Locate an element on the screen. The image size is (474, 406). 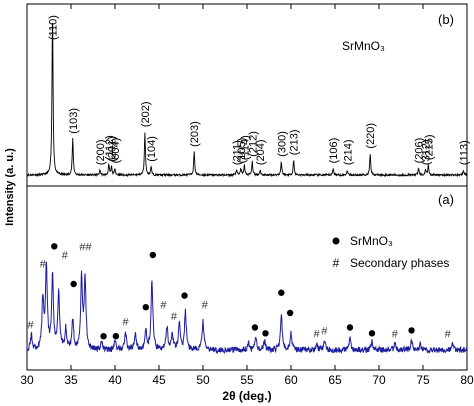
peak-label-b: (201) is located at coordinates (113, 149).